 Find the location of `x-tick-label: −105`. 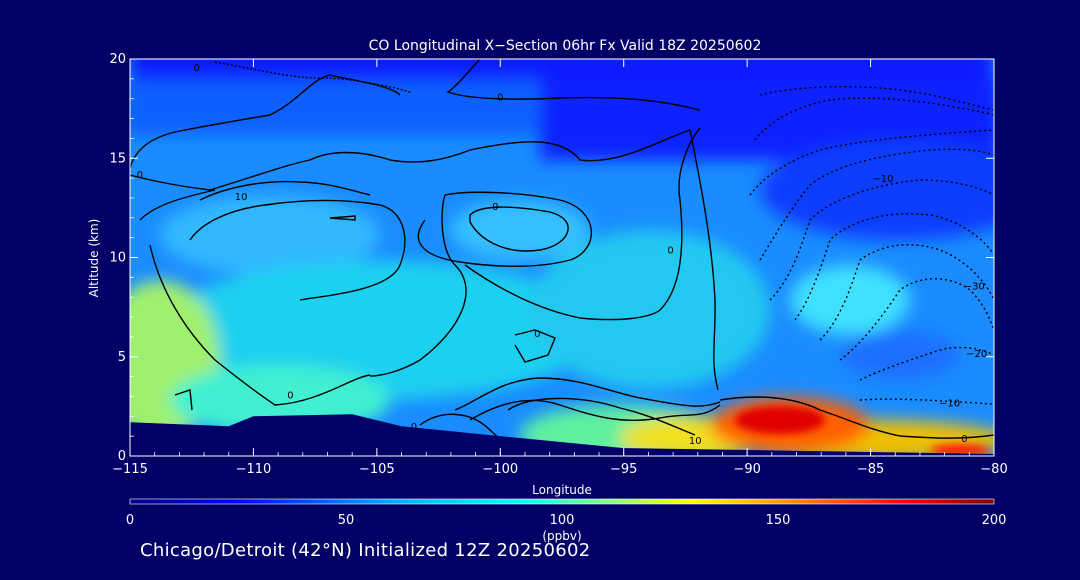

x-tick-label: −105 is located at coordinates (377, 469).